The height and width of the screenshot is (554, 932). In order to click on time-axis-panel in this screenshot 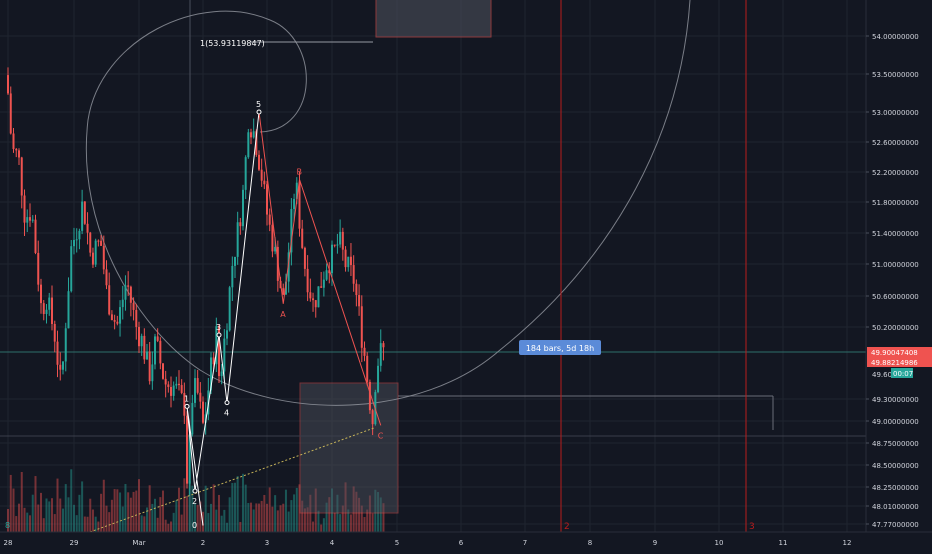, I will do `click(466, 541)`.